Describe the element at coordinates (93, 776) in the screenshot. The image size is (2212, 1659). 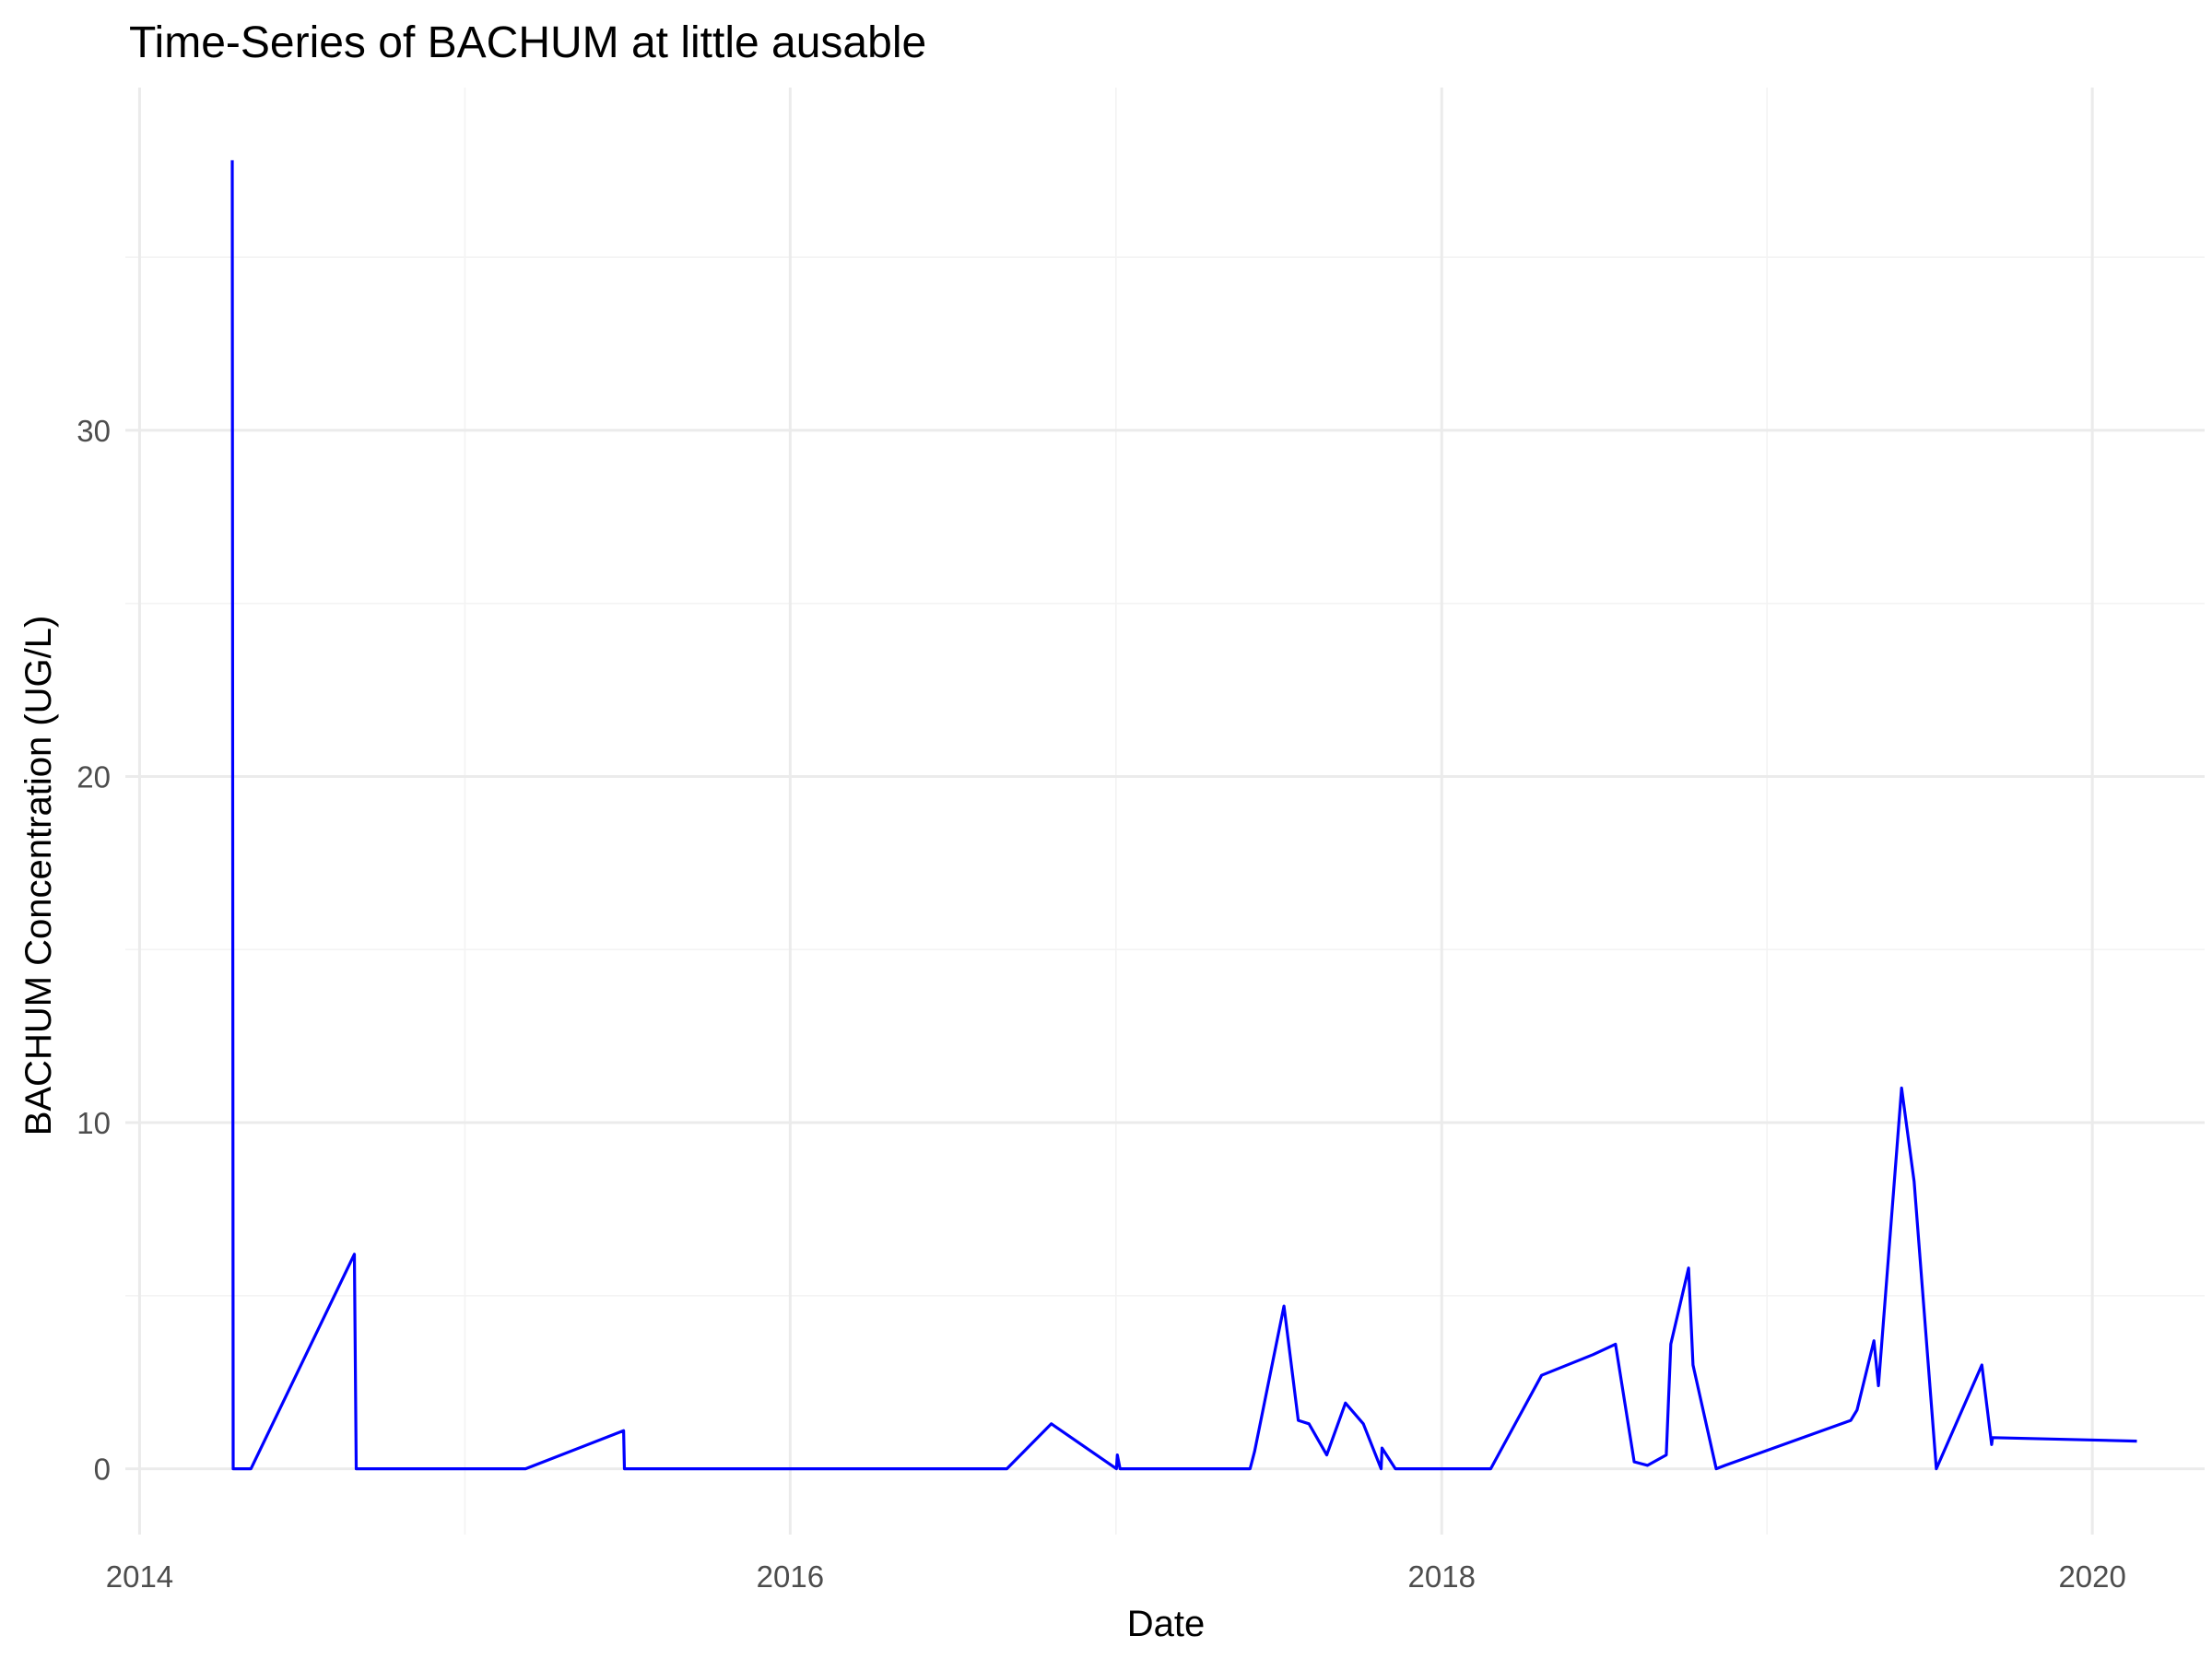
I see `y-tick-label: 20` at that location.